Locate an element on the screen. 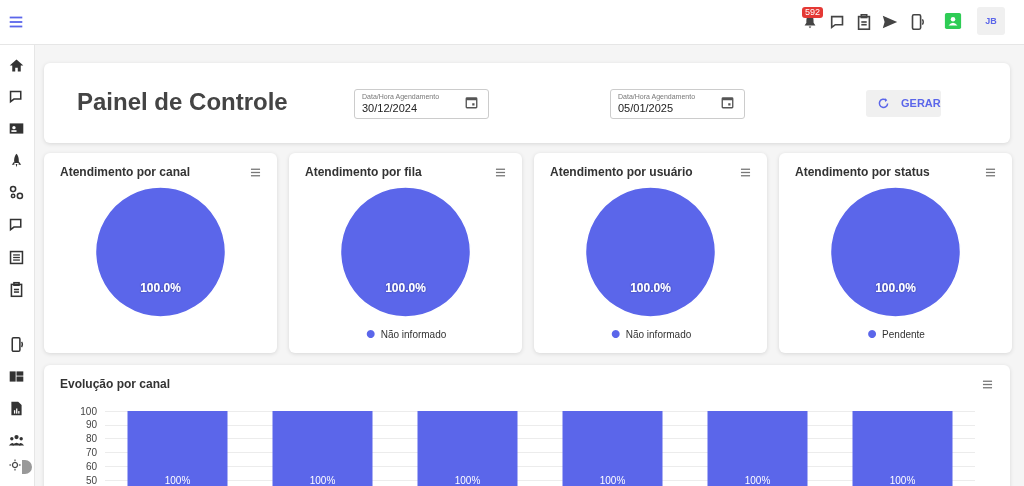 Image resolution: width=1024 pixels, height=486 pixels. y-tick-label: 100 is located at coordinates (89, 411).